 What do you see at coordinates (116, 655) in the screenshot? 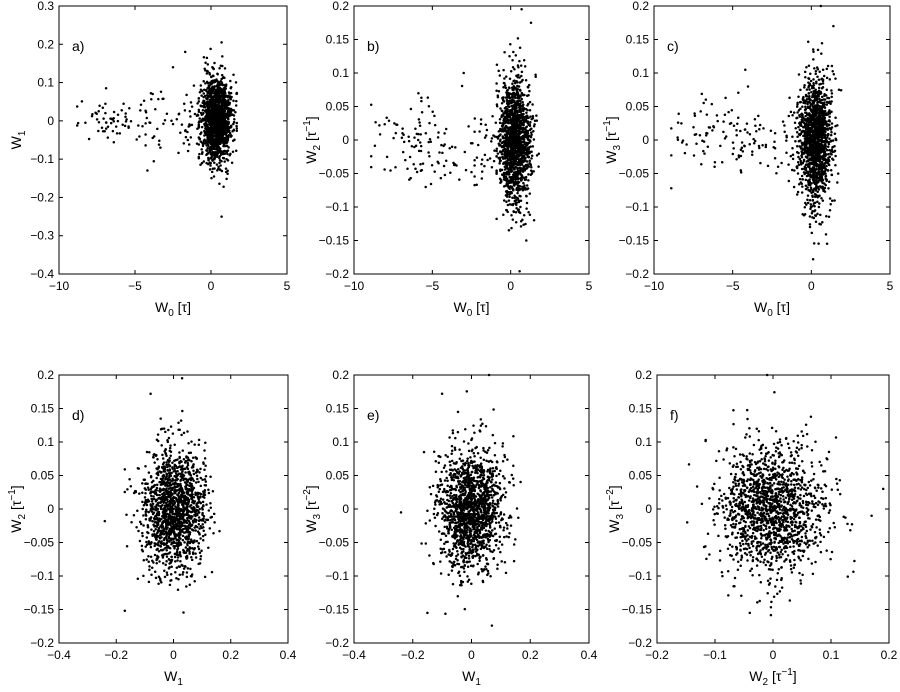
I see `x-tick-label: −0.2` at bounding box center [116, 655].